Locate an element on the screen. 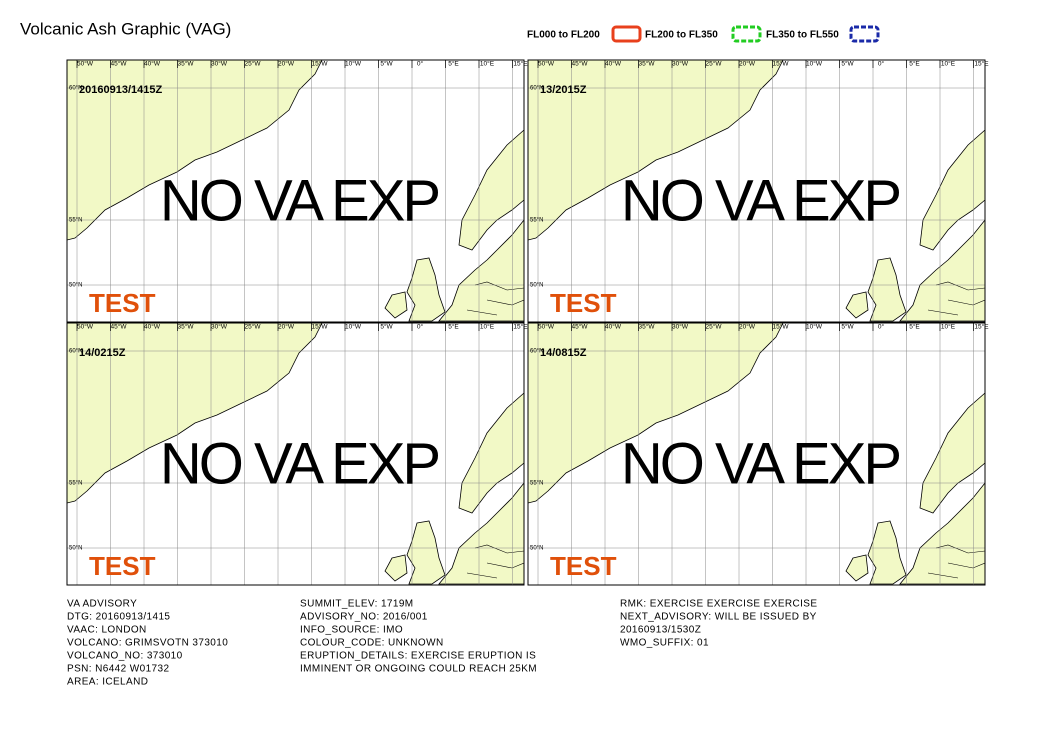 This screenshot has width=1052, height=744. advisory-line: SUMMIT_ELEV: 1719M is located at coordinates (357, 604).